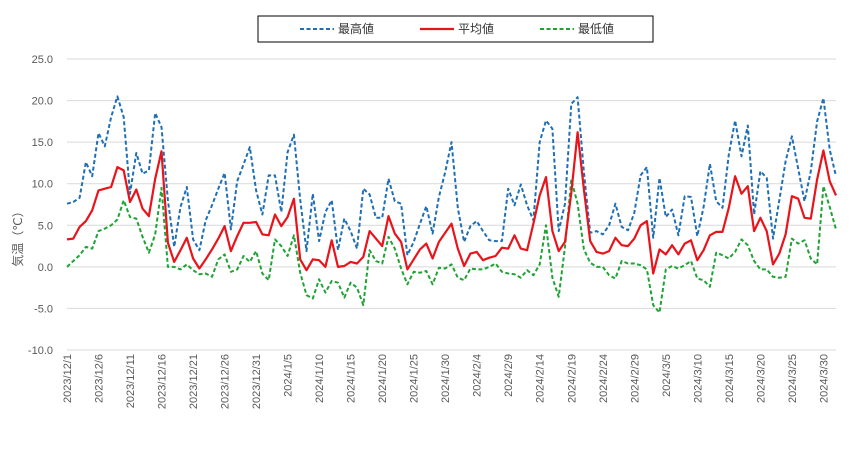 The image size is (864, 466). Describe the element at coordinates (43, 309) in the screenshot. I see `y-tick-label: -5.0` at that location.